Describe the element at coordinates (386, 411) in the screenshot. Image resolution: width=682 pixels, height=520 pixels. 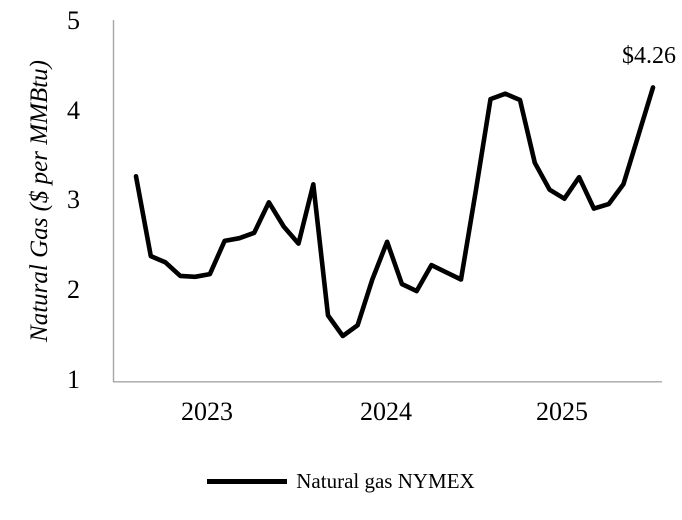
I see `x-tick-label-2024: 2024` at that location.